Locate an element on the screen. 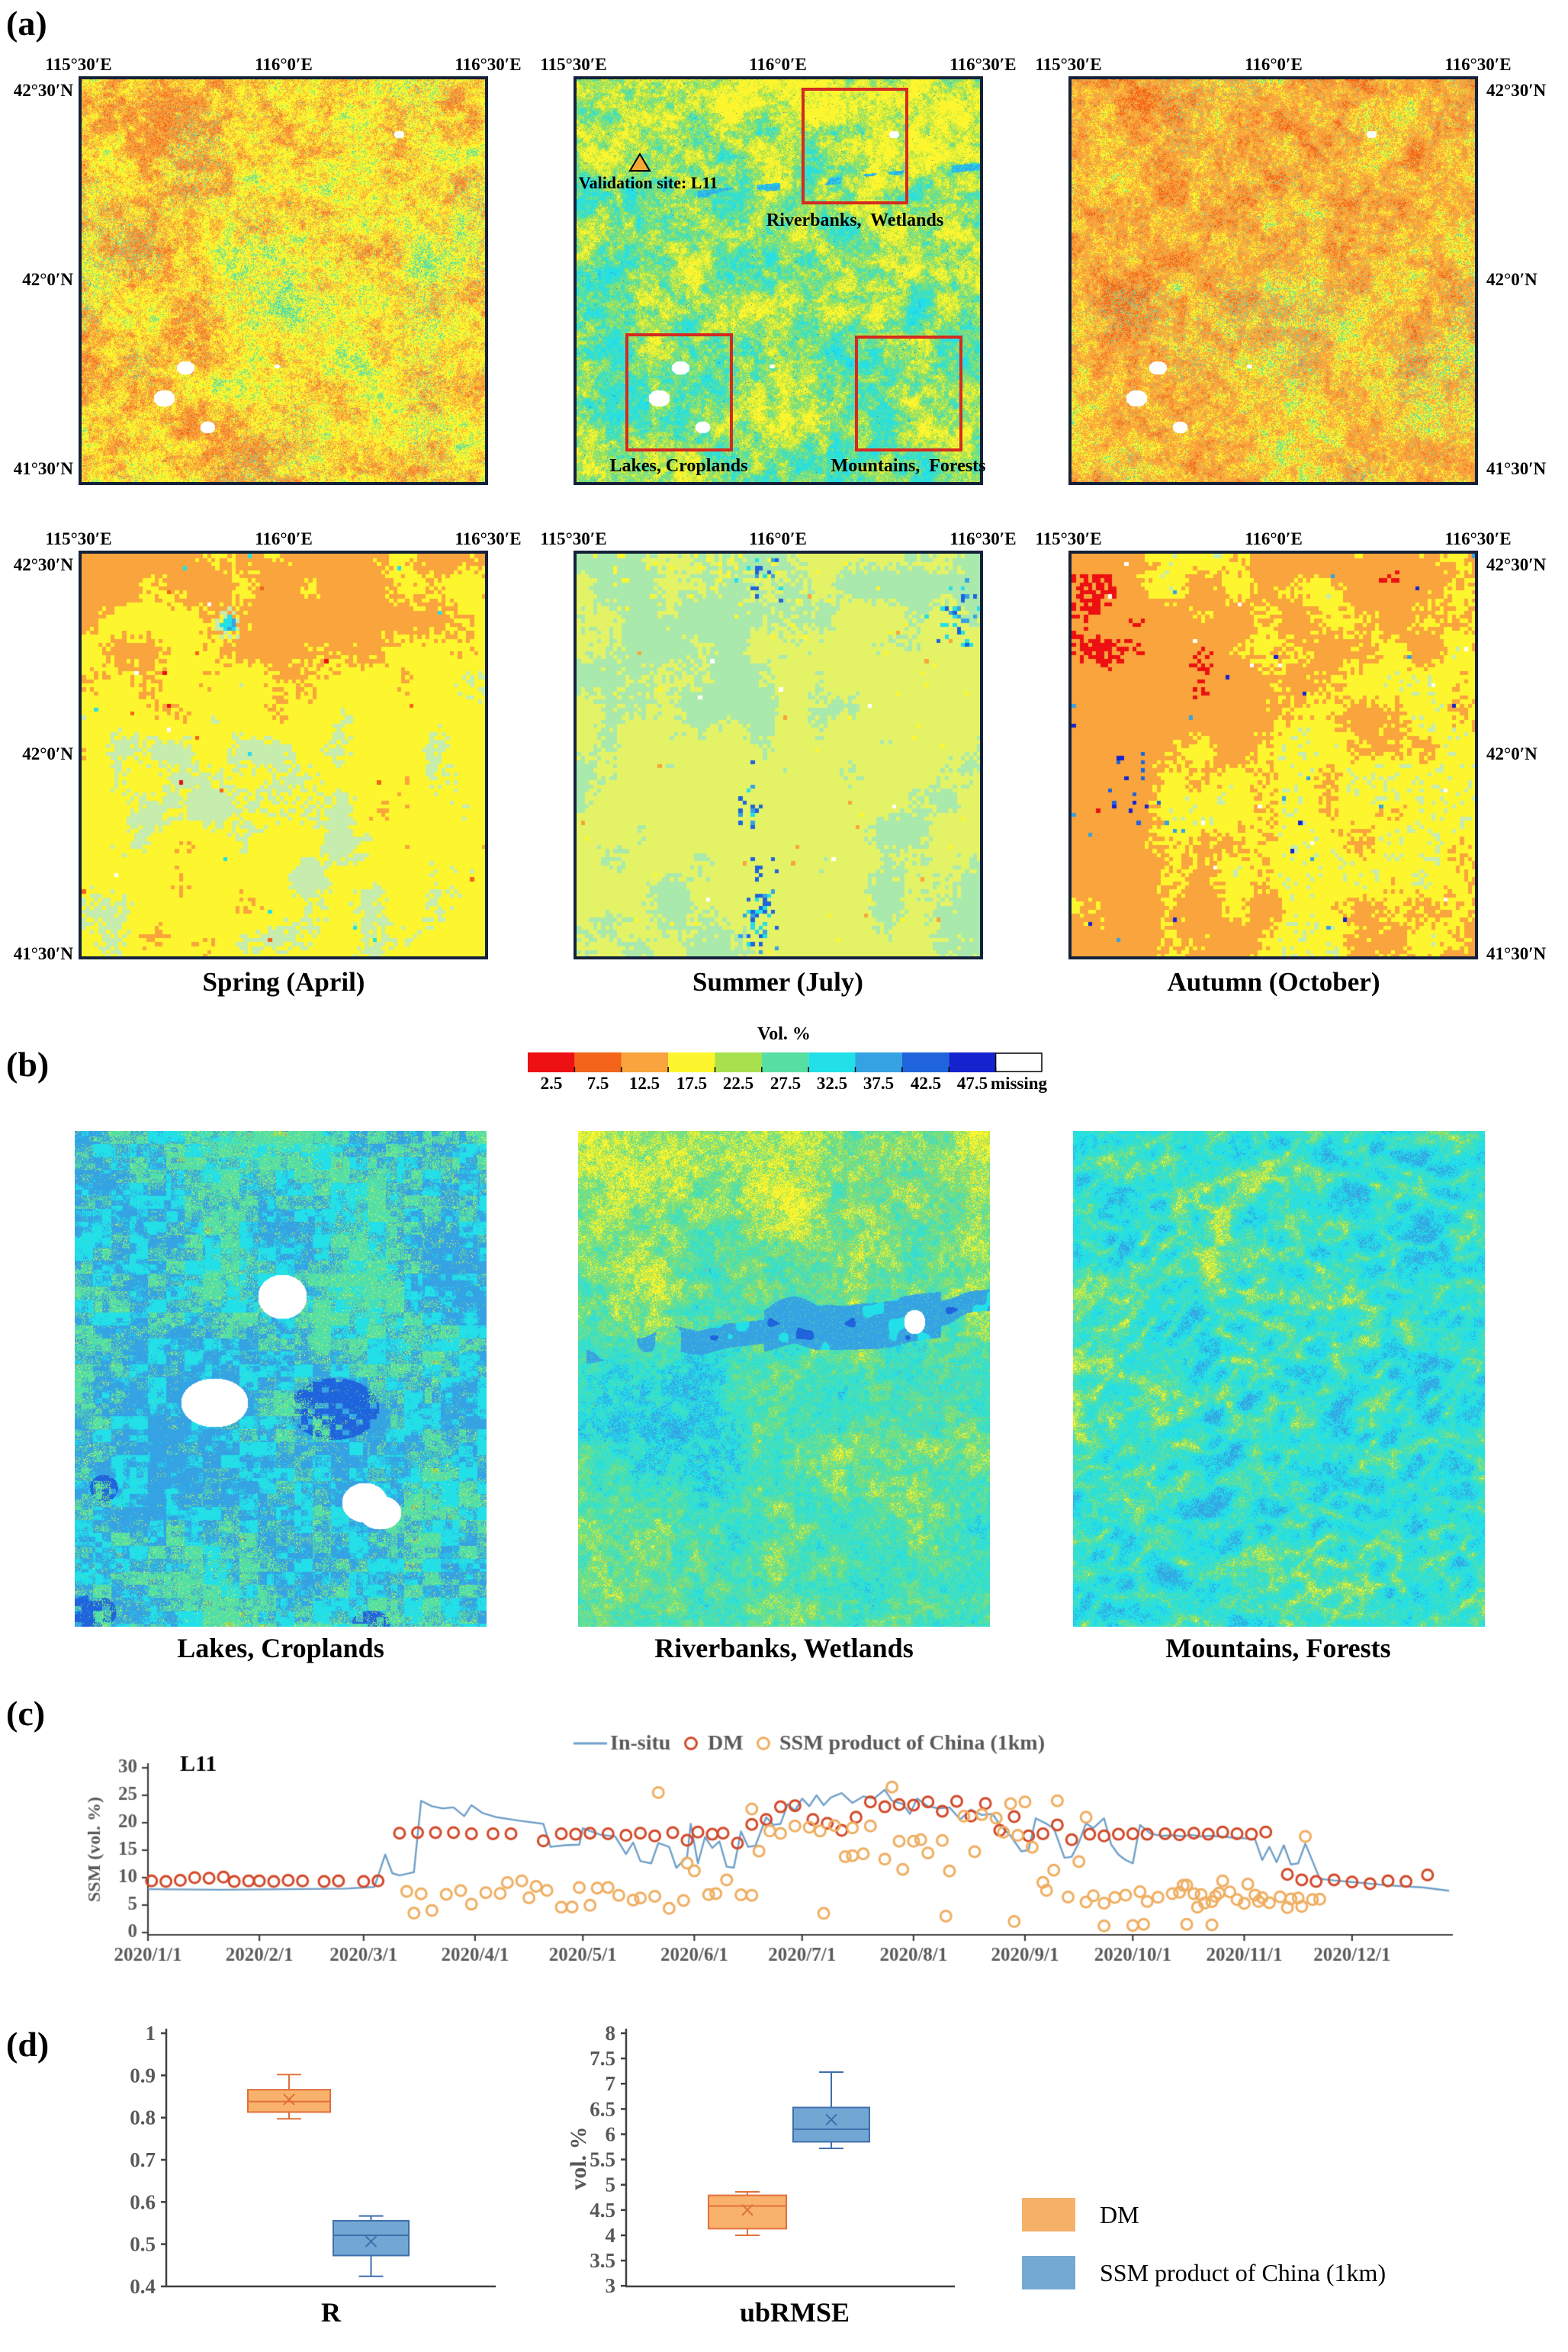  svg-text: 0.7 is located at coordinates (143, 2159).